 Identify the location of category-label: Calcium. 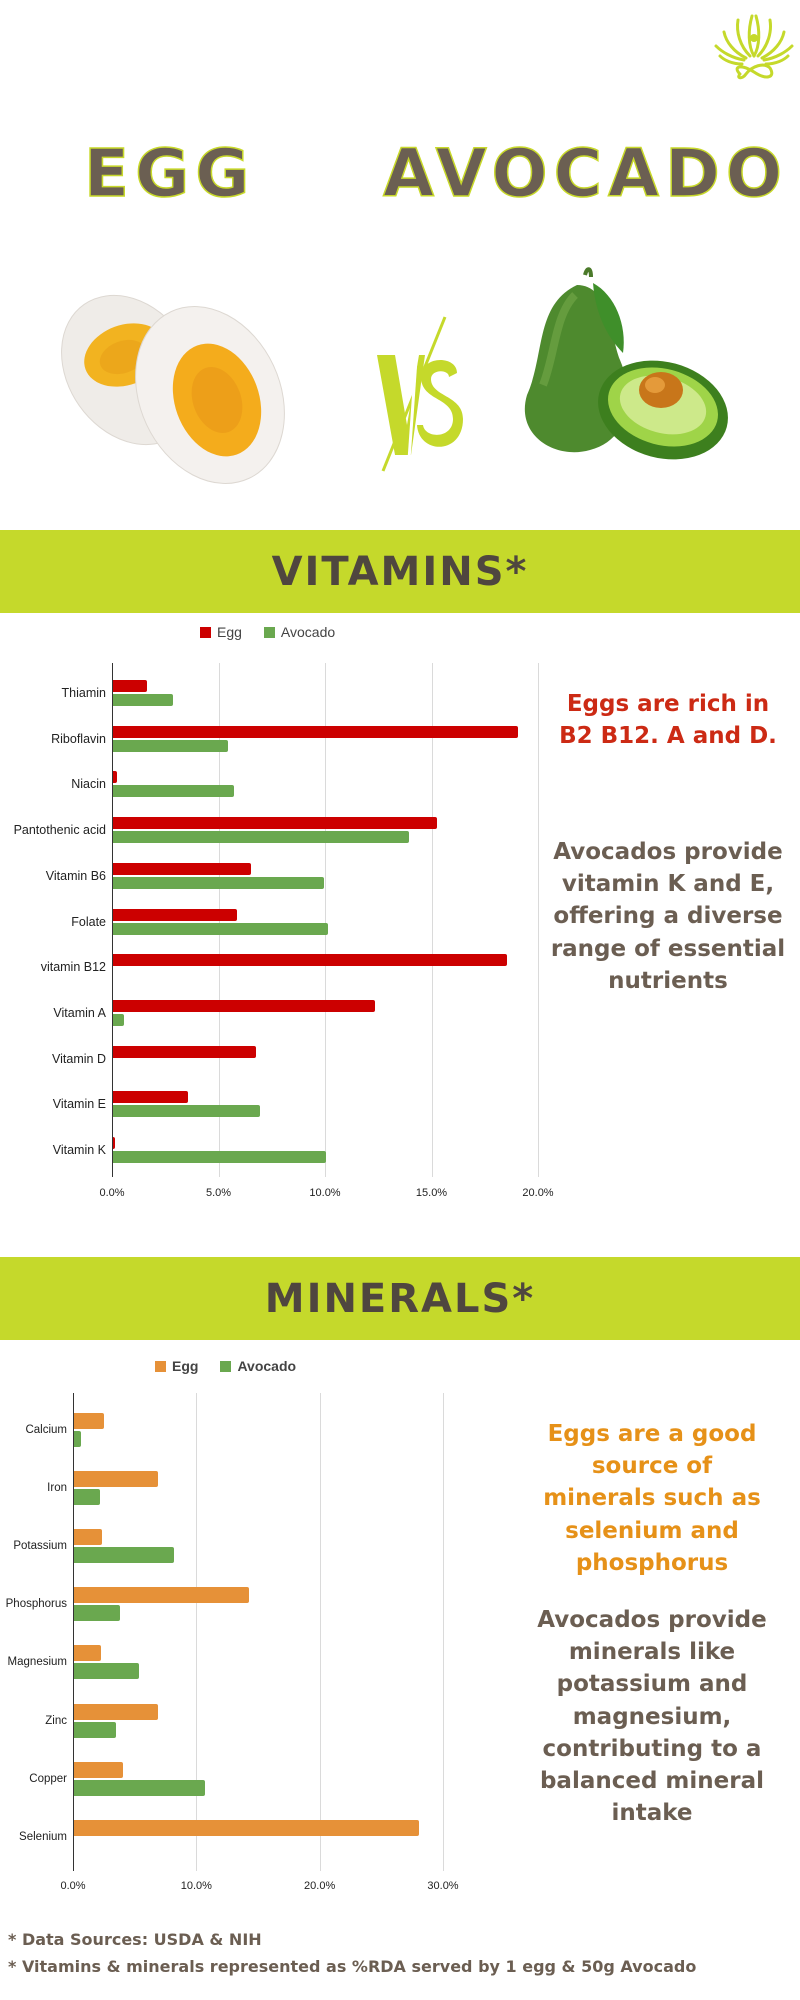
(46, 1430).